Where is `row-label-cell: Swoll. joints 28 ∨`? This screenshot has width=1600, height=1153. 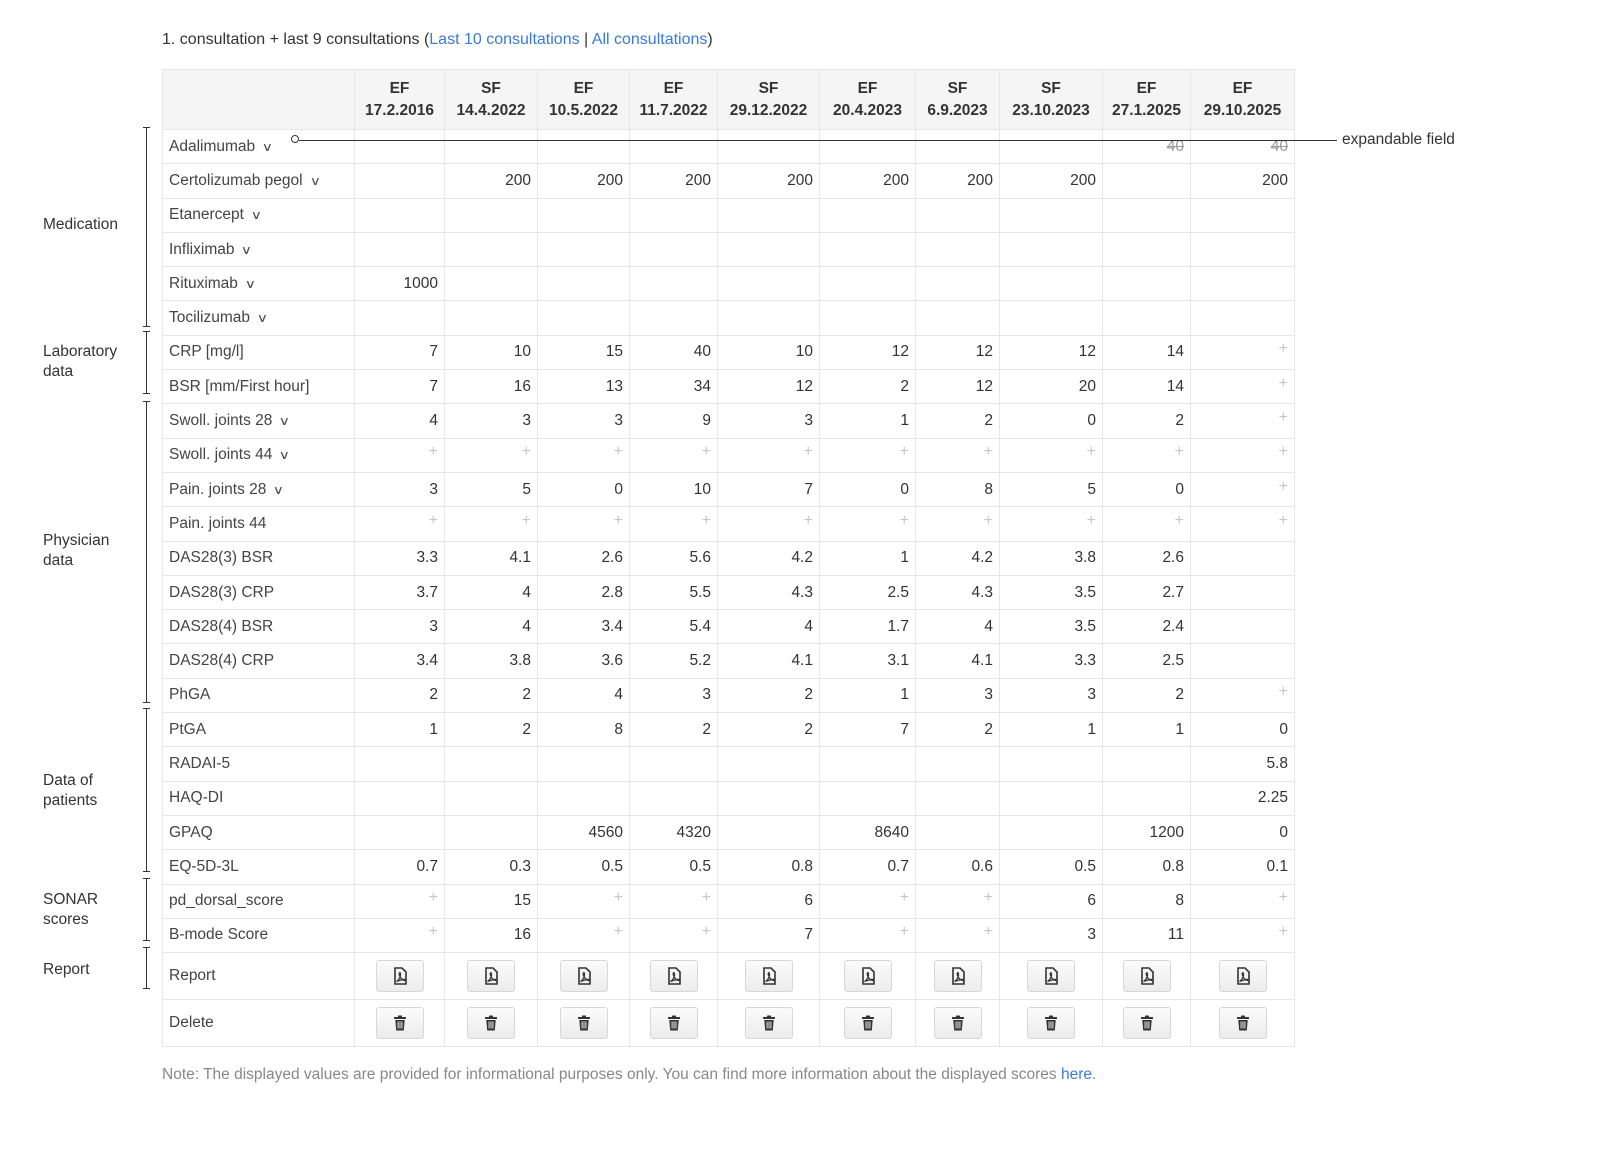 row-label-cell: Swoll. joints 28 ∨ is located at coordinates (258, 421).